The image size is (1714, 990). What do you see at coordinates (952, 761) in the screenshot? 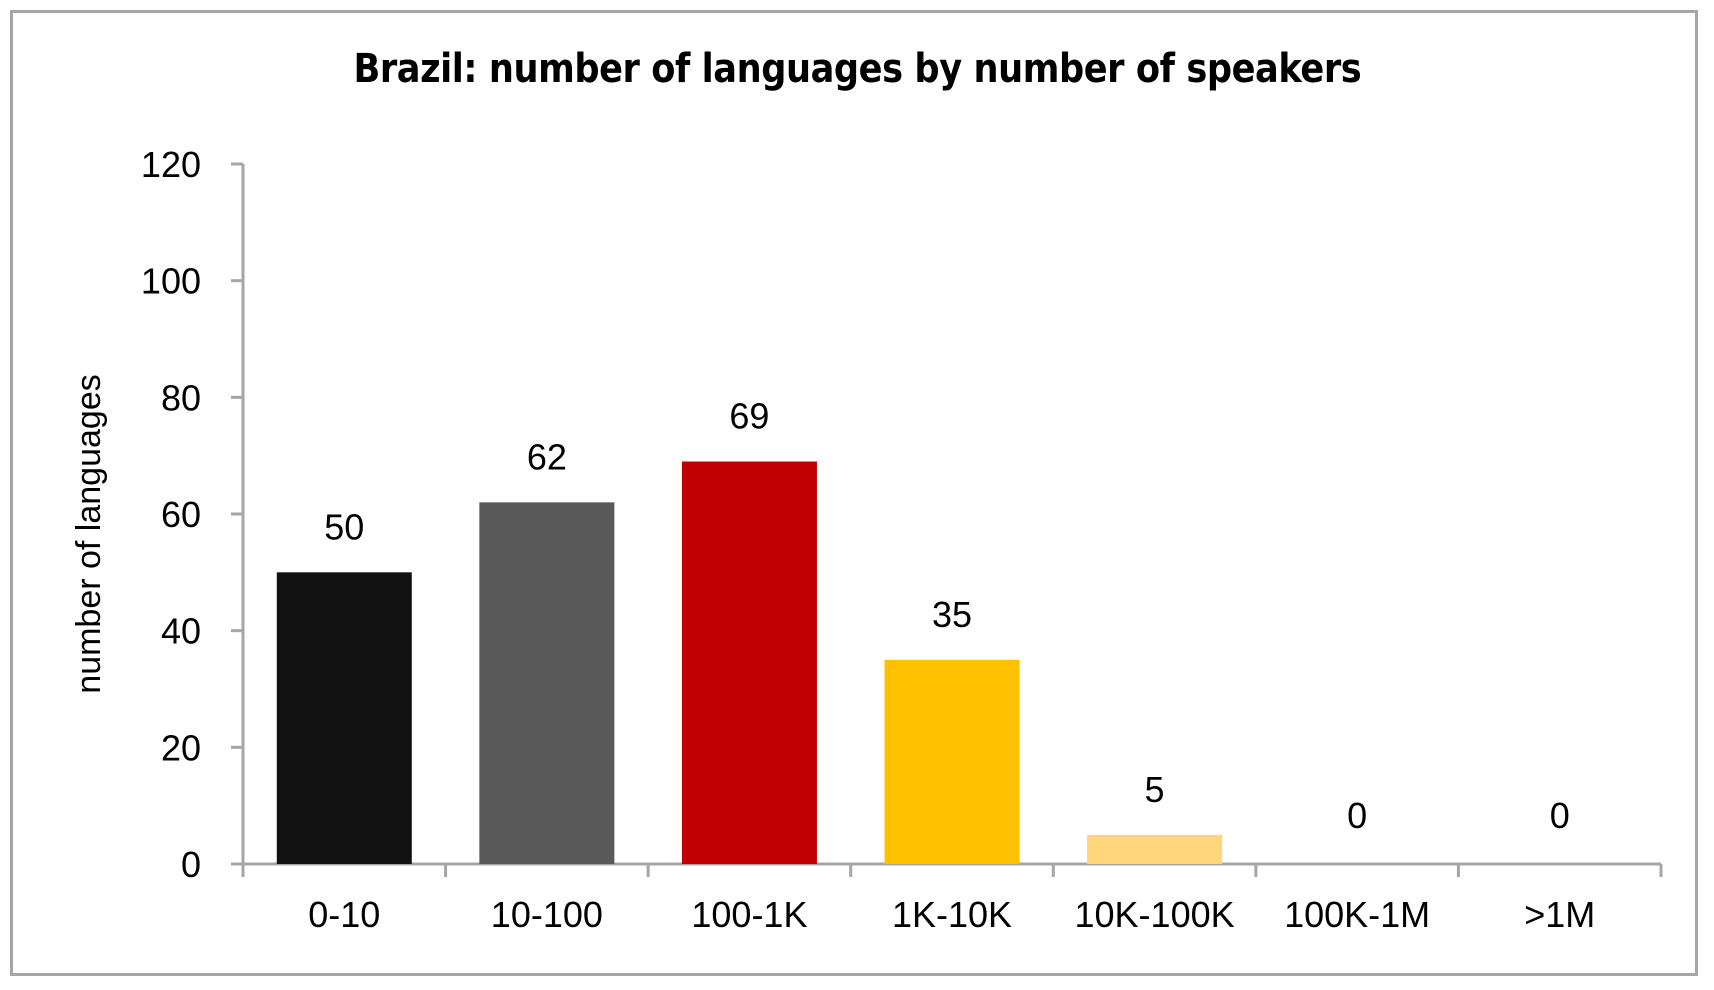
I see `bar-1K-10K` at bounding box center [952, 761].